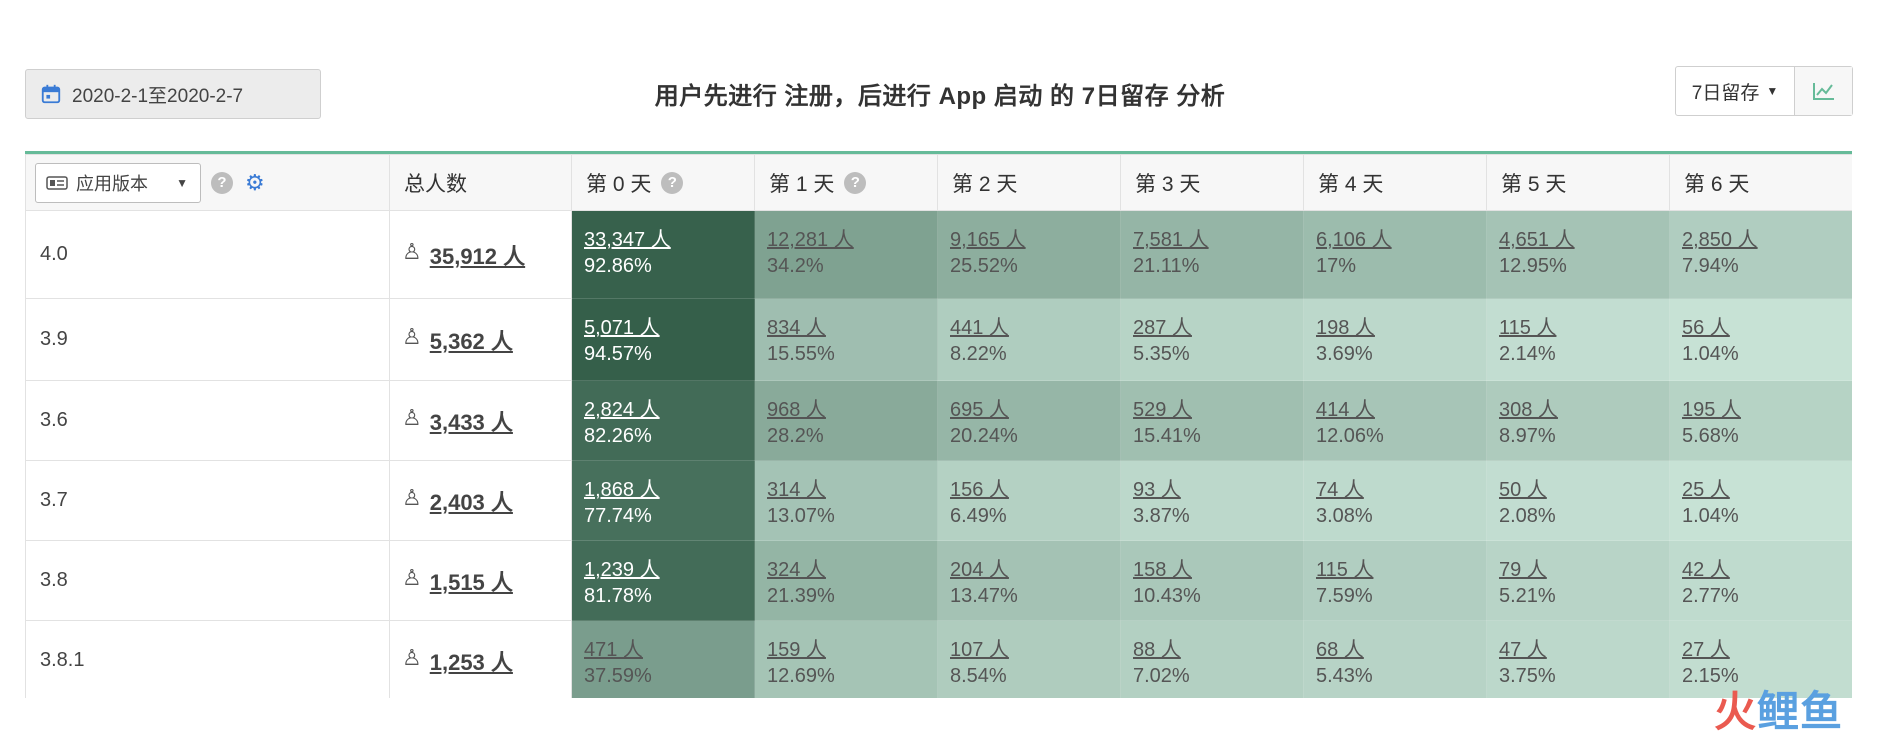 This screenshot has height=739, width=1880. What do you see at coordinates (622, 570) in the screenshot?
I see `retention-count-link: 1,239 人` at bounding box center [622, 570].